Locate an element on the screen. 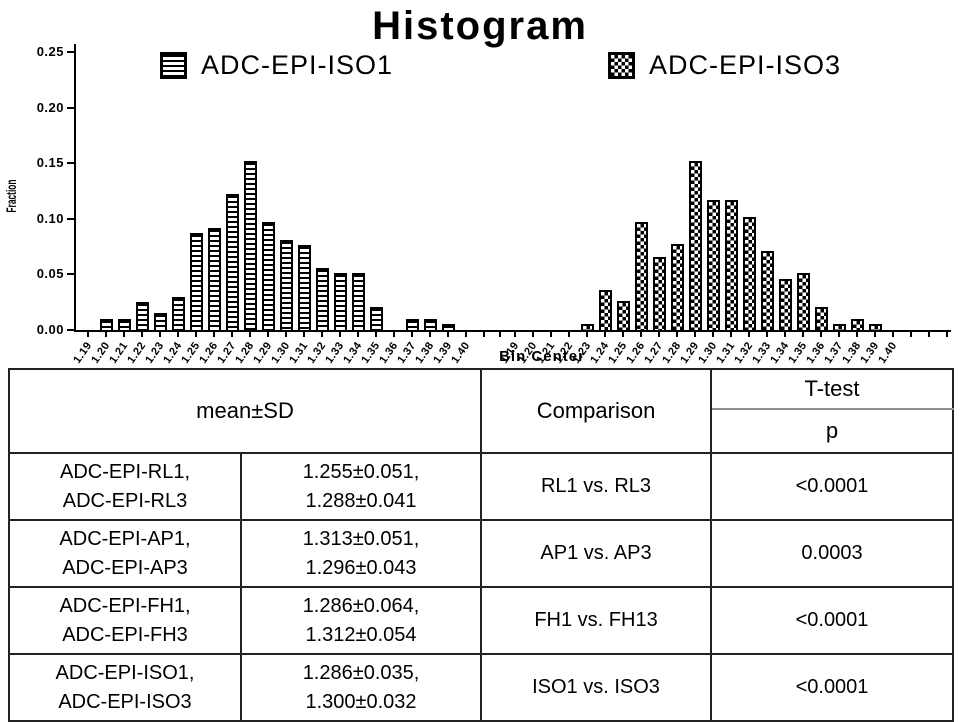  chart-title: Histogram is located at coordinates (480, 26).